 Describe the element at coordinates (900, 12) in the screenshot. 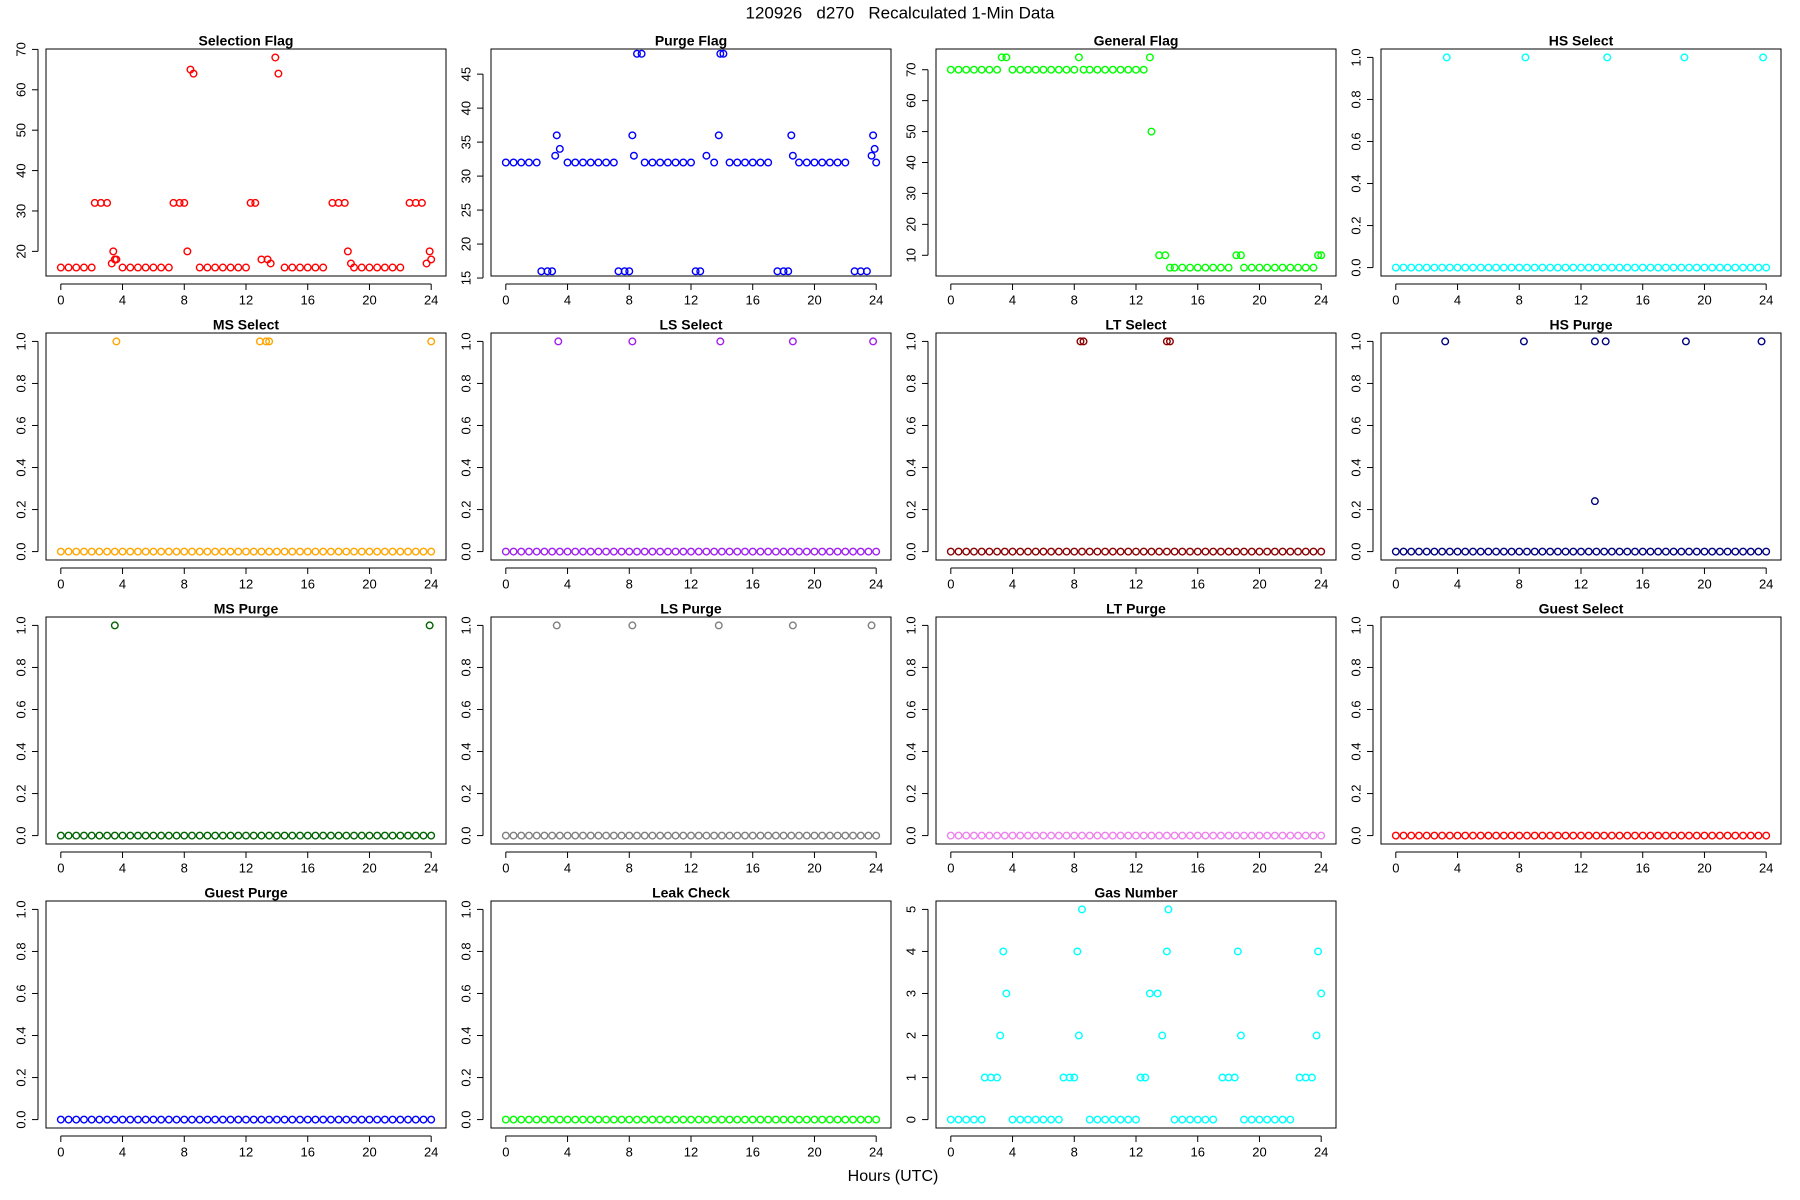

I see `page-title: 120926 d270 Recalculated 1-Min Data` at that location.